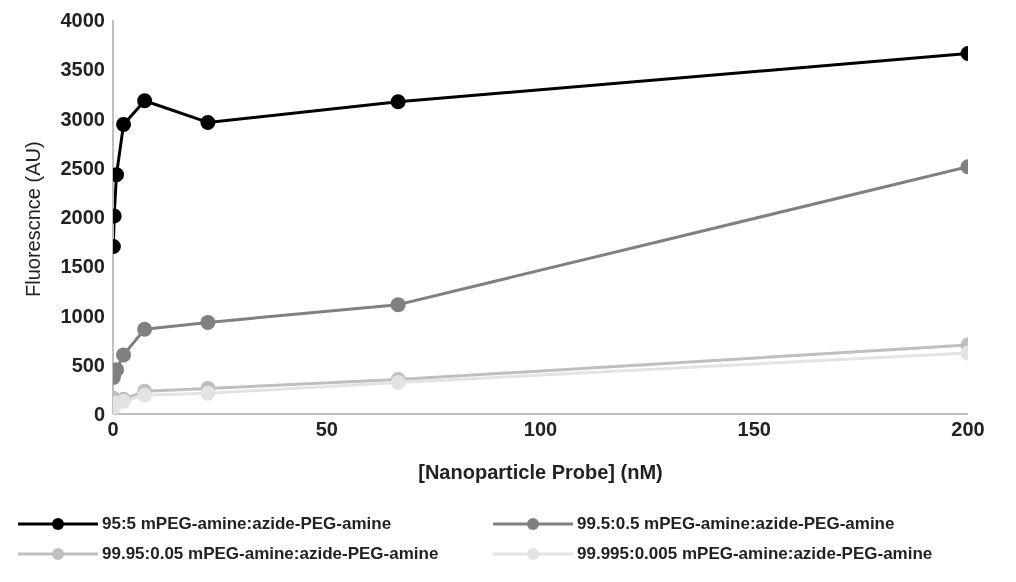 This screenshot has height=582, width=1016. I want to click on legend-label: 99.5:0.5 mPEG-amine:azide-PEG-amine, so click(736, 524).